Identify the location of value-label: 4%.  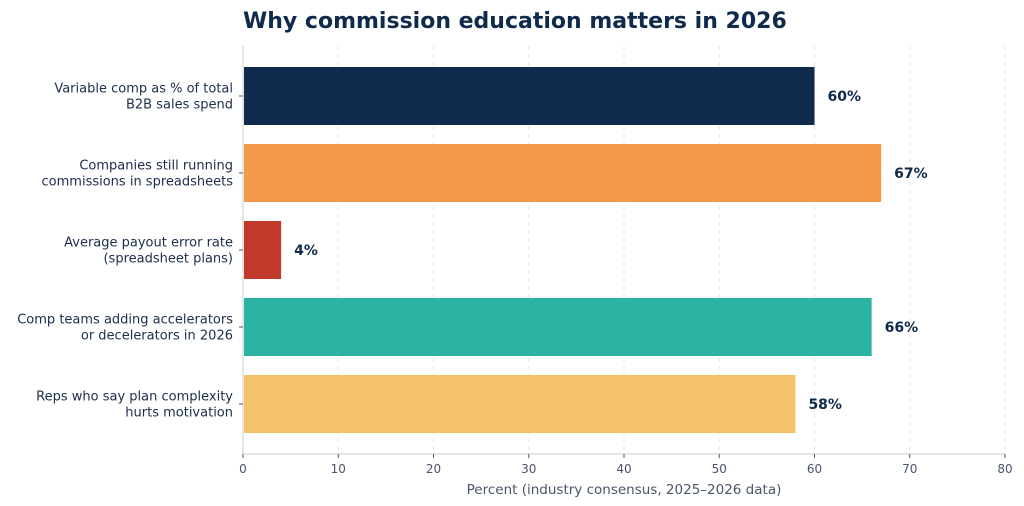
(306, 251).